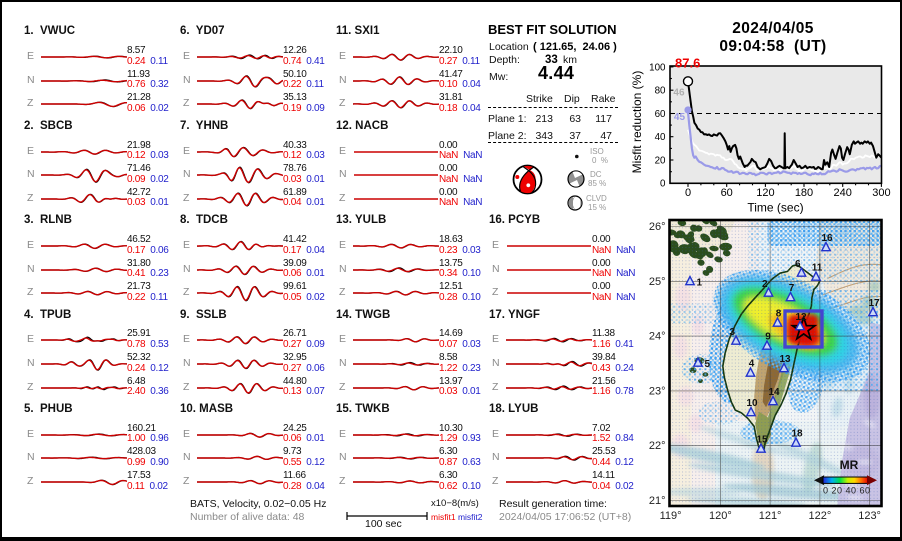 This screenshot has width=902, height=541. I want to click on svg-text: 9, so click(768, 337).